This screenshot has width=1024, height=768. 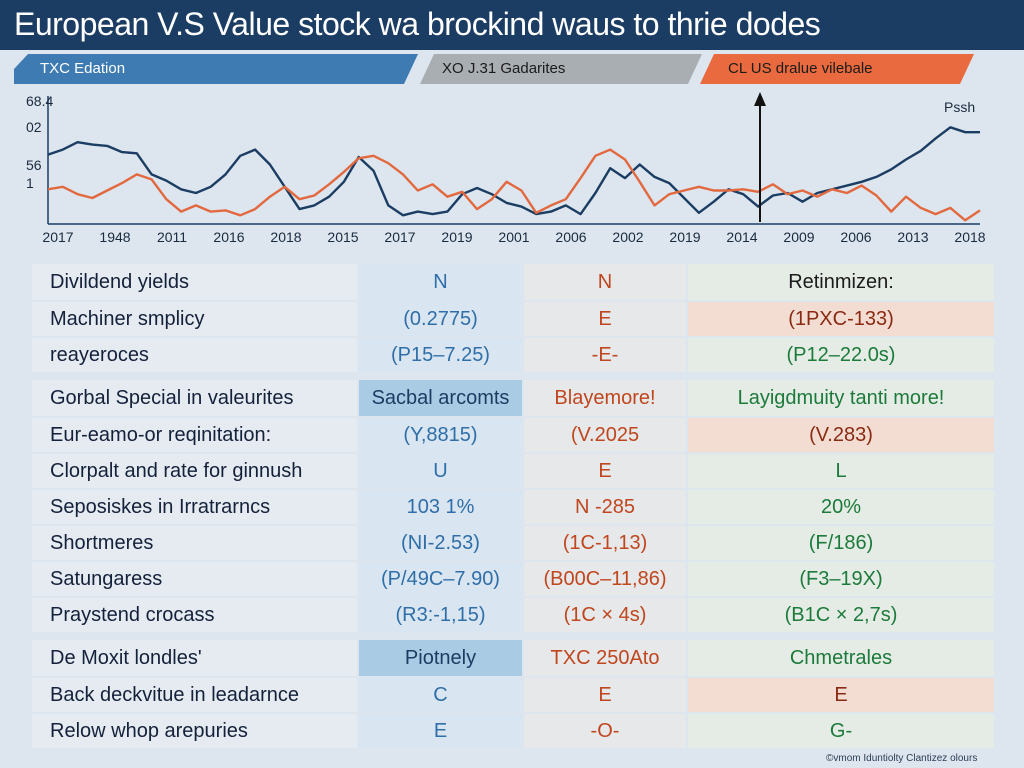 What do you see at coordinates (605, 579) in the screenshot?
I see `cell-gray: (B00C–11,86)` at bounding box center [605, 579].